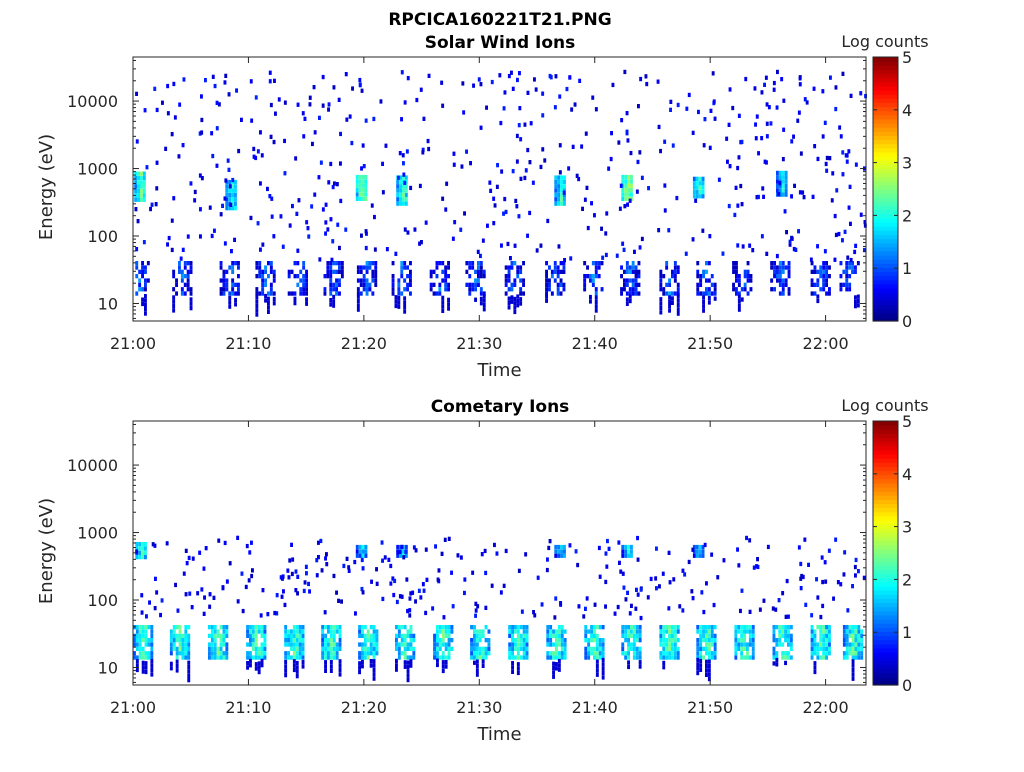  Describe the element at coordinates (907, 579) in the screenshot. I see `colorbar-tick-label: 2` at that location.